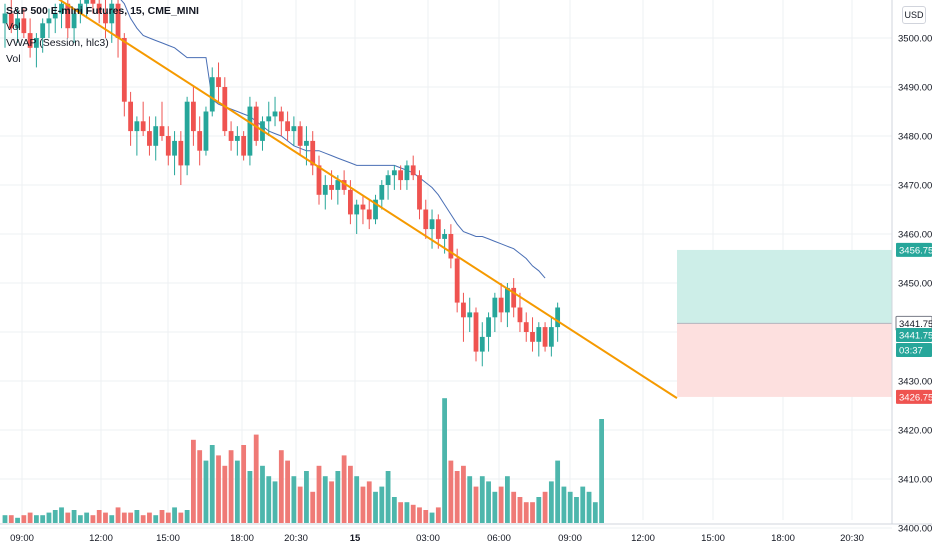 Image resolution: width=932 pixels, height=555 pixels. Describe the element at coordinates (915, 431) in the screenshot. I see `y-tick-label: 3420.00` at that location.